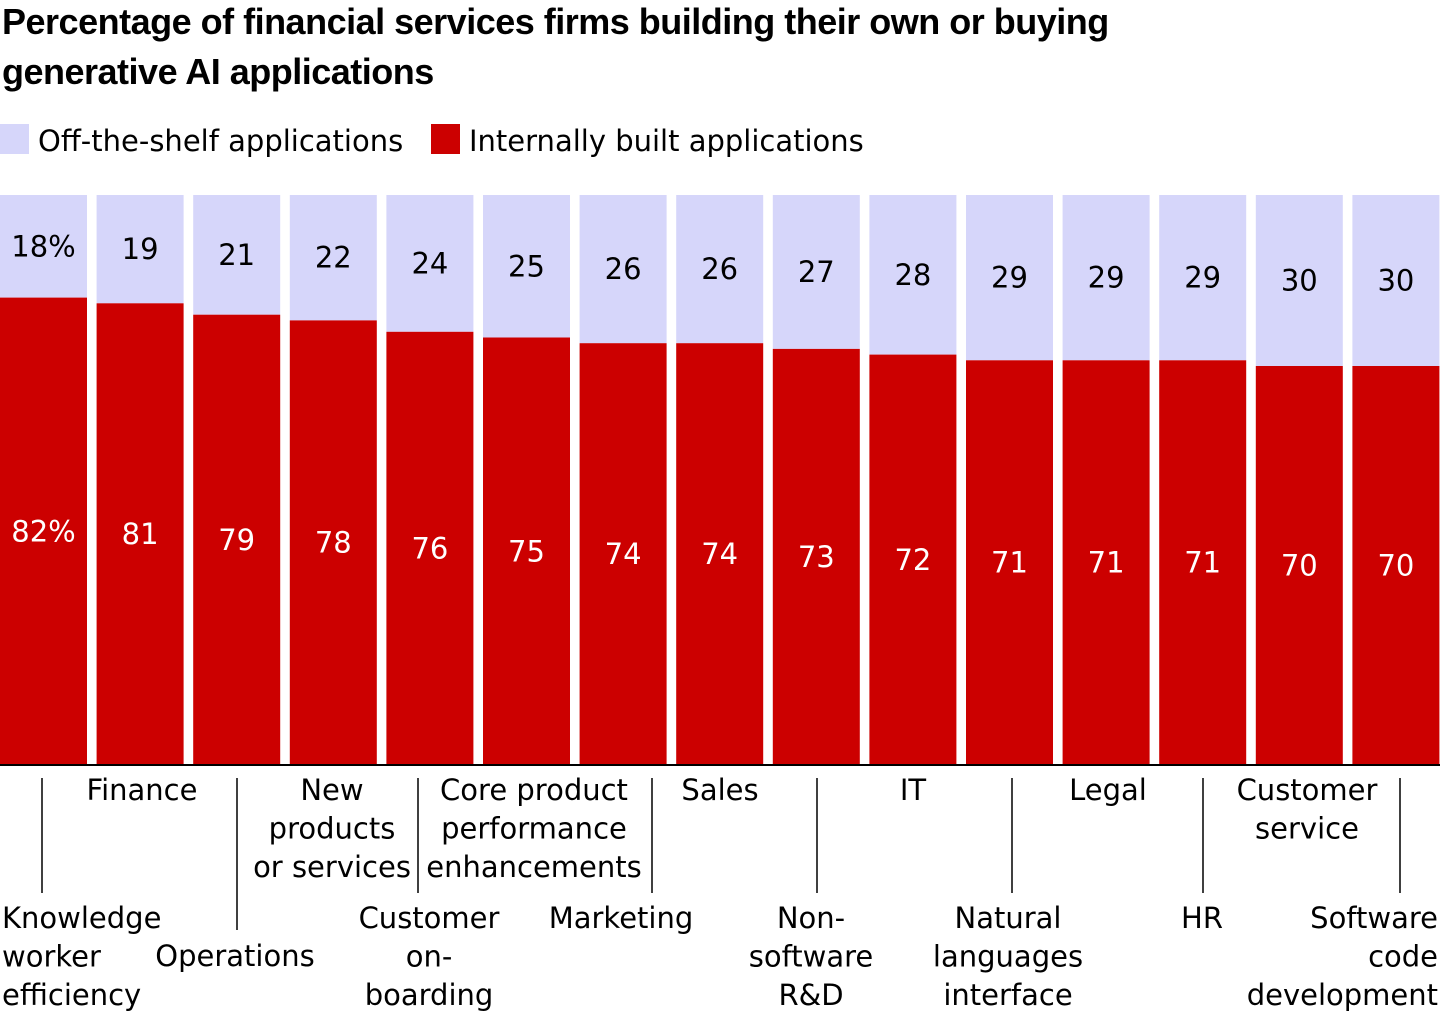 The width and height of the screenshot is (1440, 1013). What do you see at coordinates (1008, 956) in the screenshot?
I see `category-label: Natural languages interface` at bounding box center [1008, 956].